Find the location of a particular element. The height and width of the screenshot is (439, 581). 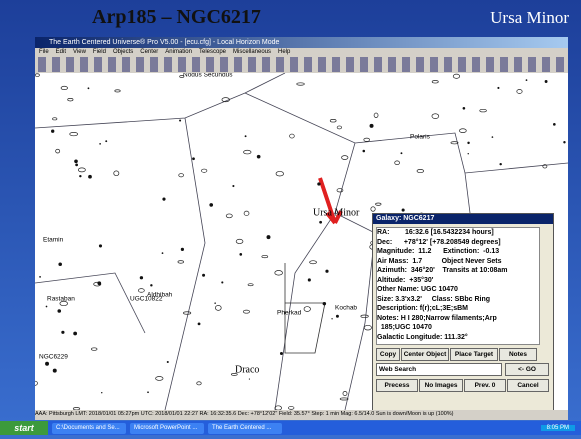

info-line: Other Name: UGC 10470 is located at coordinates (417, 289).